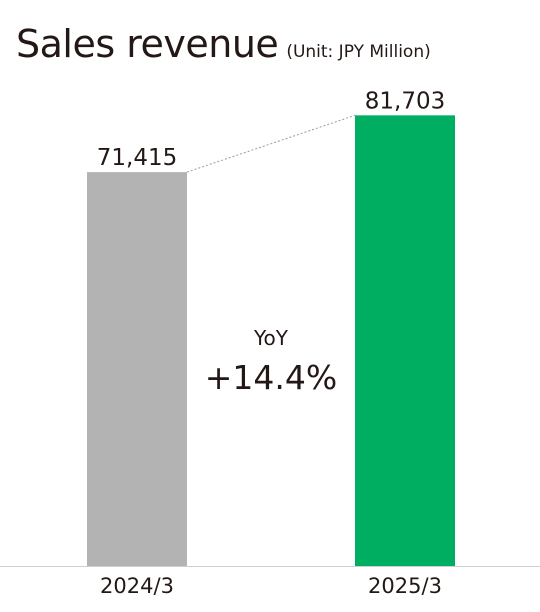  I want to click on chart-header: Sales revenue (Unit: JPY Million), so click(223, 44).